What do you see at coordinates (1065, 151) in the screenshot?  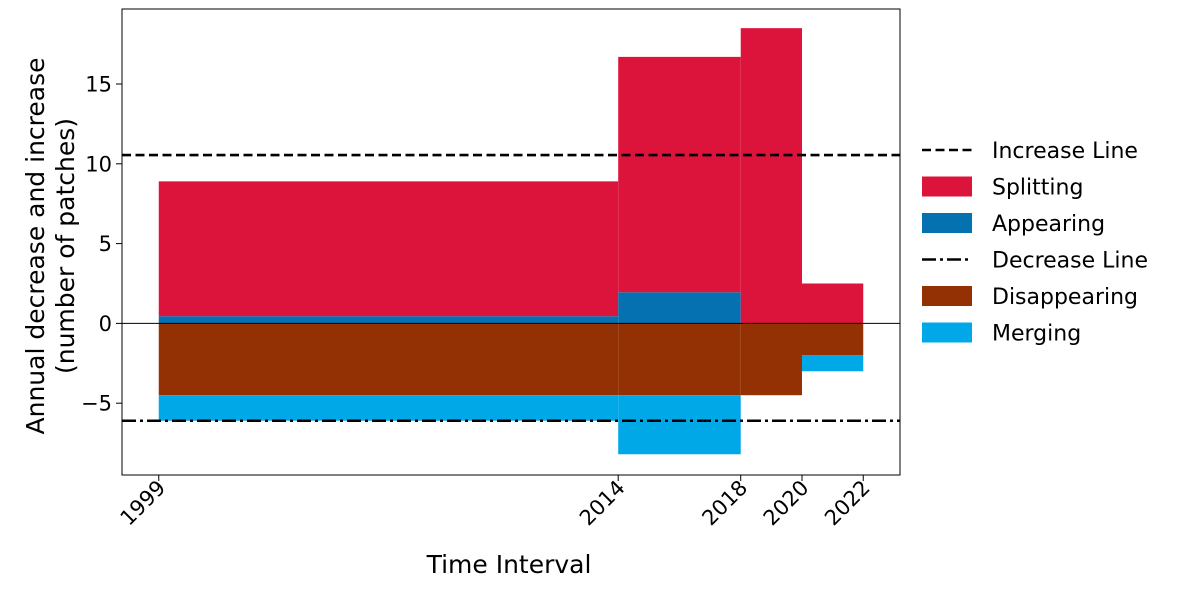 I see `legend-label-increase-line: Increase Line` at bounding box center [1065, 151].